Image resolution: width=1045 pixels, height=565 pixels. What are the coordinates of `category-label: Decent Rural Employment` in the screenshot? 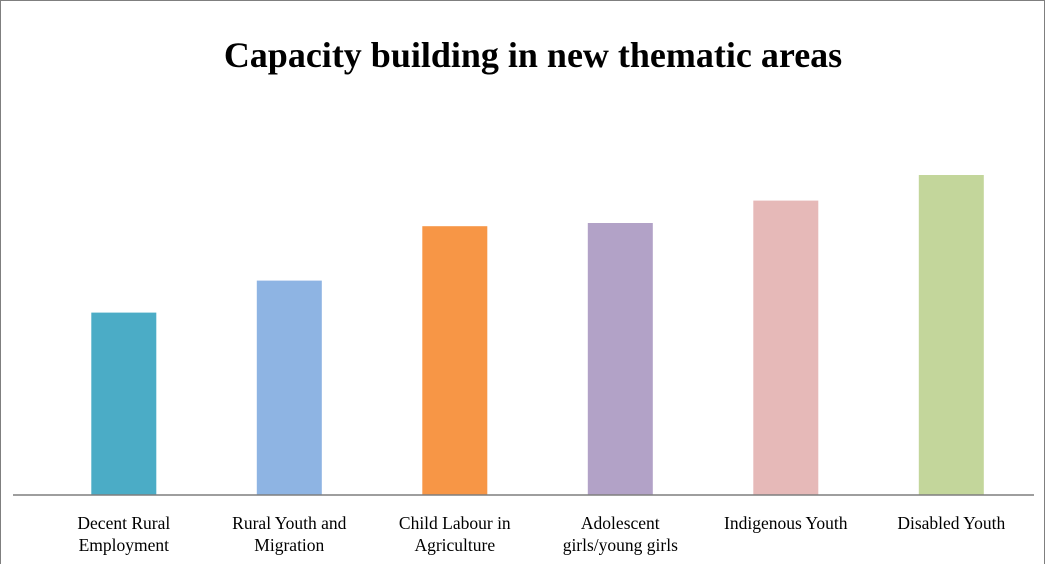 It's located at (123, 534).